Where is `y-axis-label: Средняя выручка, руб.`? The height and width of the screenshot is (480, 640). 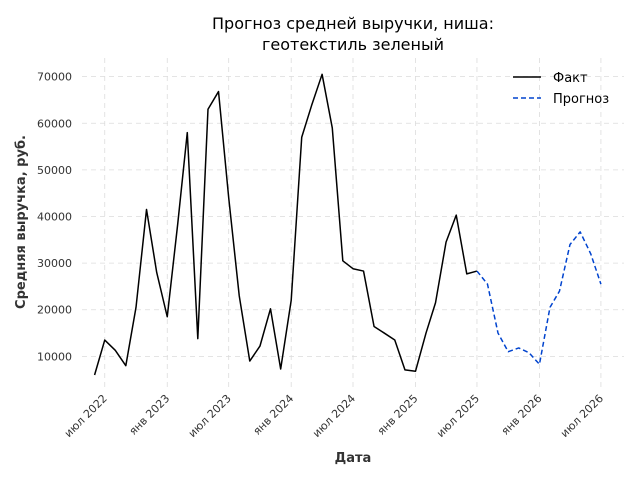 y-axis-label: Средняя выручка, руб. is located at coordinates (21, 222).